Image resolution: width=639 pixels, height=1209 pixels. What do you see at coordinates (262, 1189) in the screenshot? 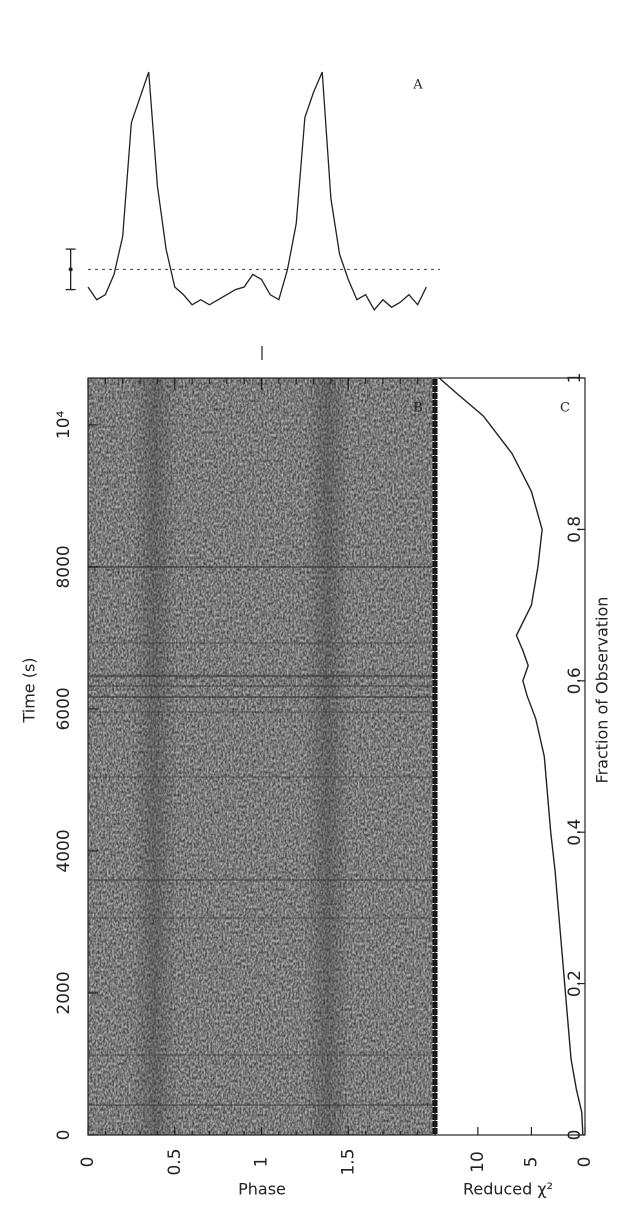
I see `x-axis-title: Phase` at bounding box center [262, 1189].